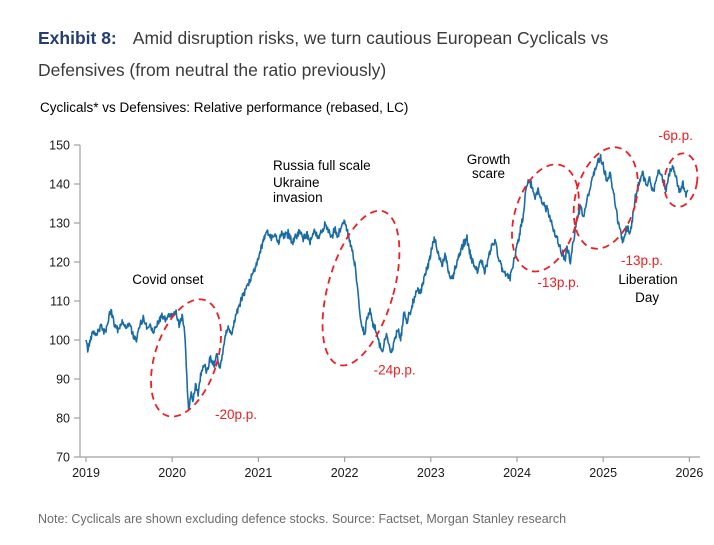  Describe the element at coordinates (86, 473) in the screenshot. I see `x-axis-tick-label: 2019` at that location.